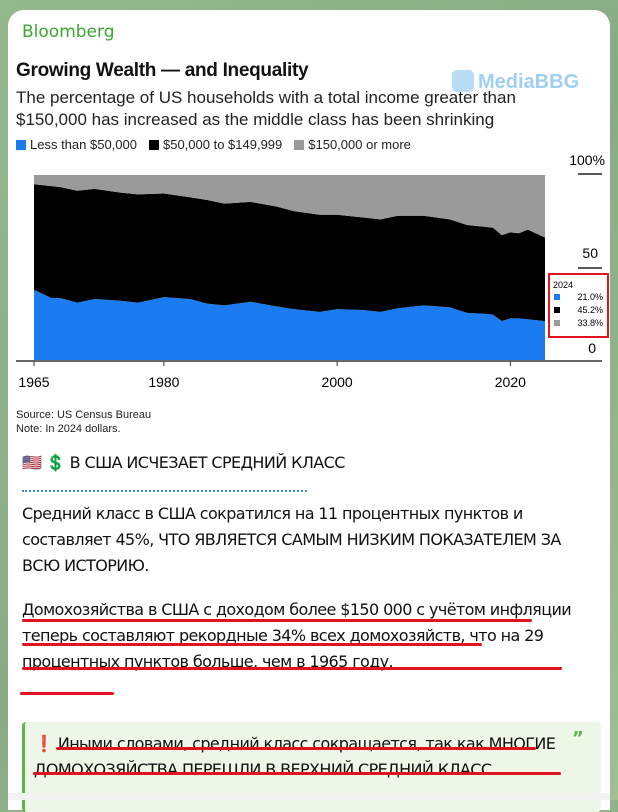 The height and width of the screenshot is (812, 618). What do you see at coordinates (164, 491) in the screenshot?
I see `dotted-divider` at bounding box center [164, 491].